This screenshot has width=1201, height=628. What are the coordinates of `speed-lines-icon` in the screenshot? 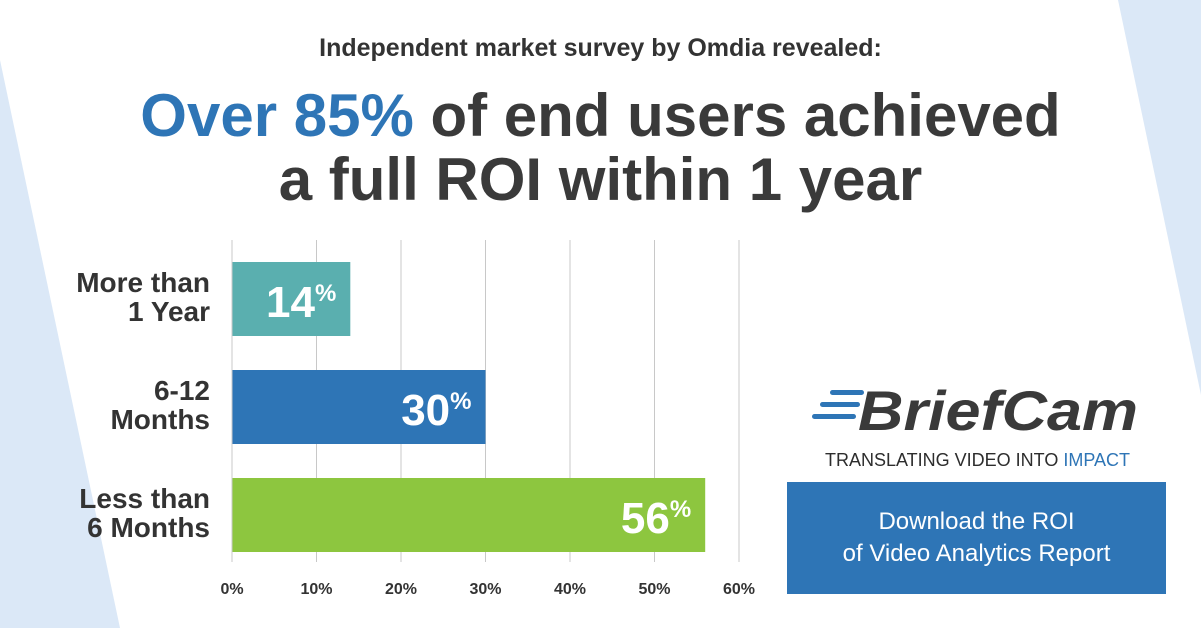 It's located at (838, 404).